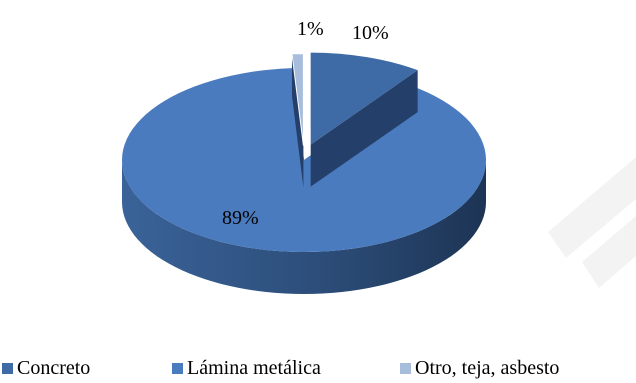 The height and width of the screenshot is (383, 636). Describe the element at coordinates (254, 367) in the screenshot. I see `legend-label-lamina-metalica: Lámina metálica` at that location.